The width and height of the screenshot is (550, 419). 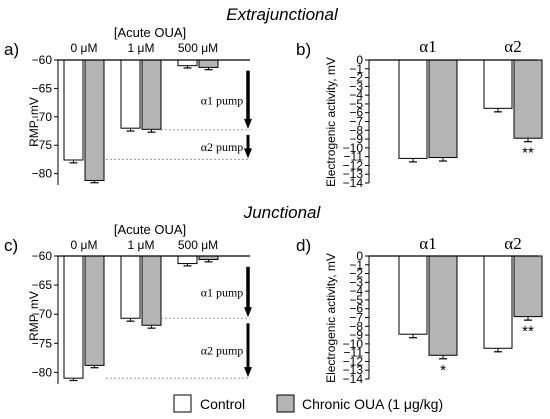 What do you see at coordinates (443, 370) in the screenshot?
I see `significance-mark: *` at bounding box center [443, 370].